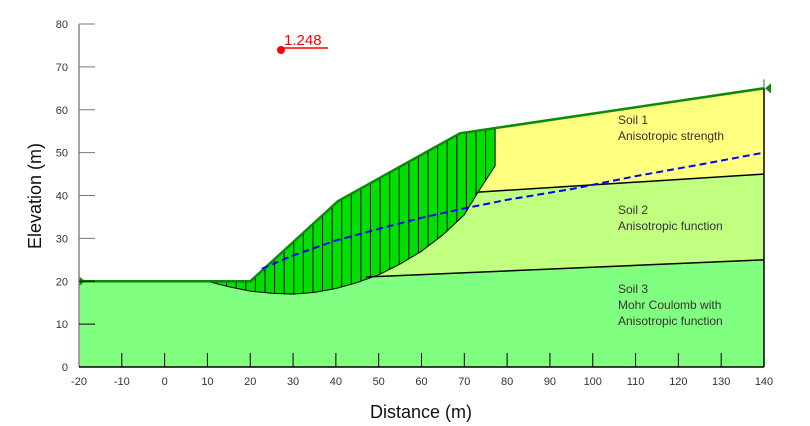 The height and width of the screenshot is (426, 810). Describe the element at coordinates (62, 197) in the screenshot. I see `y-tick-label: 40` at that location.